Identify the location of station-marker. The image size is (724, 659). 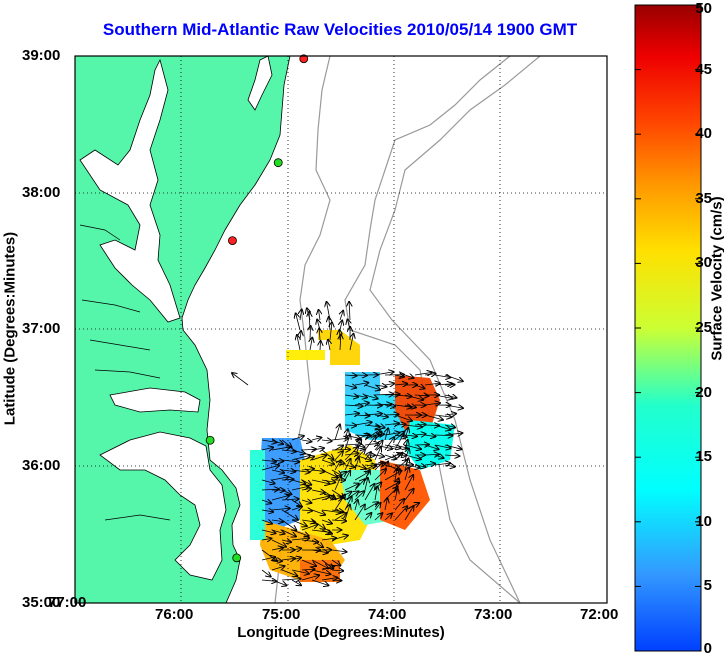
(278, 163).